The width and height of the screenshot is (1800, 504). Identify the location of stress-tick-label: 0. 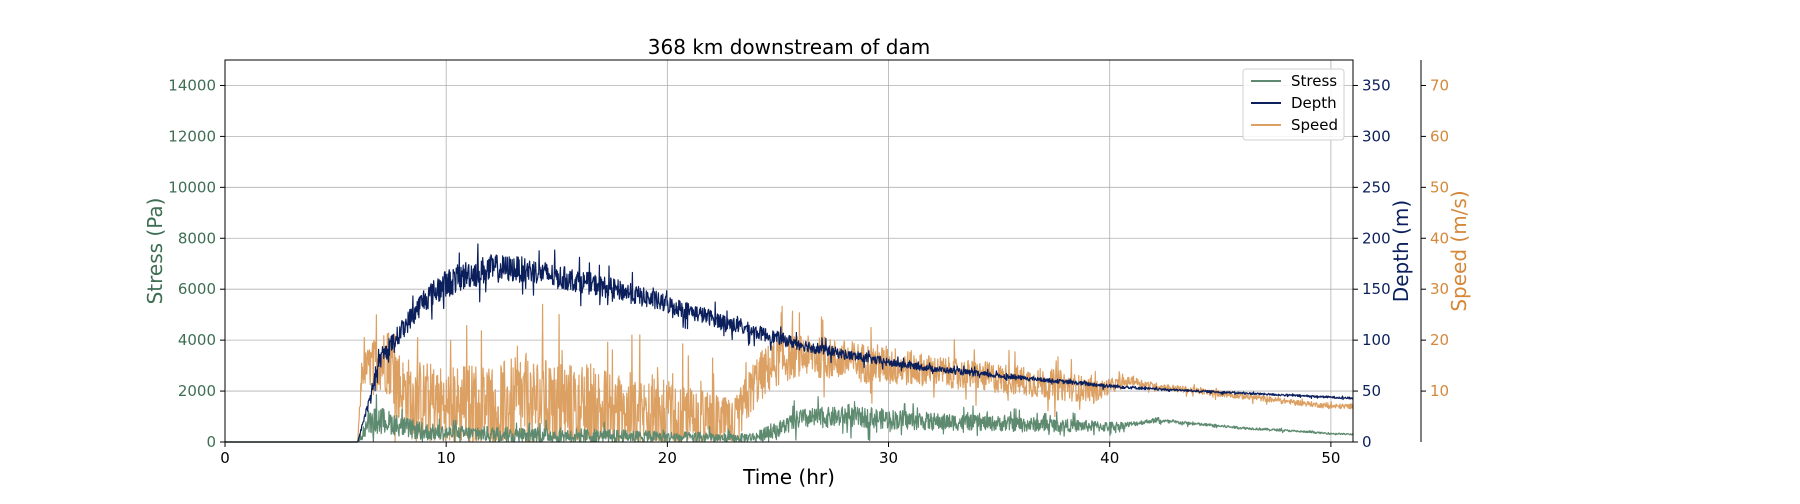
(211, 442).